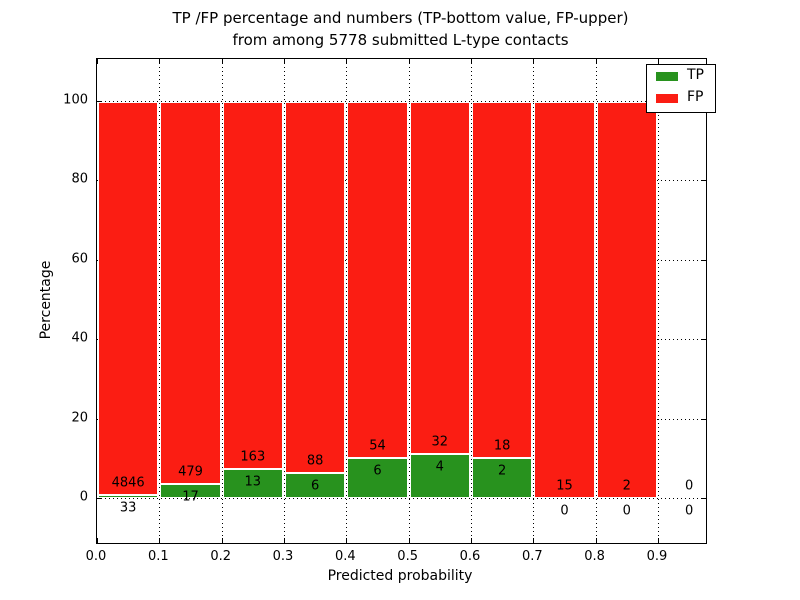 Image resolution: width=800 pixels, height=600 pixels. I want to click on x-tick-label: 0.6, so click(470, 556).